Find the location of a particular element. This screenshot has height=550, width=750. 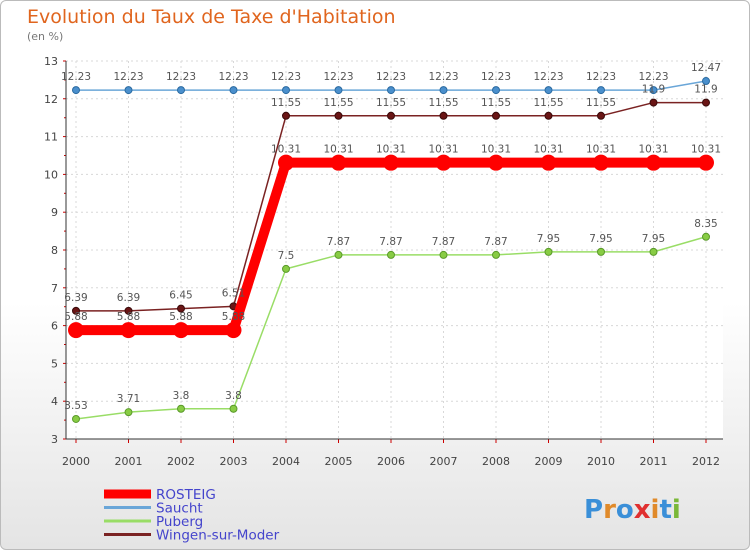

data-label-wingen-sur-moder: 11.9 is located at coordinates (653, 90).